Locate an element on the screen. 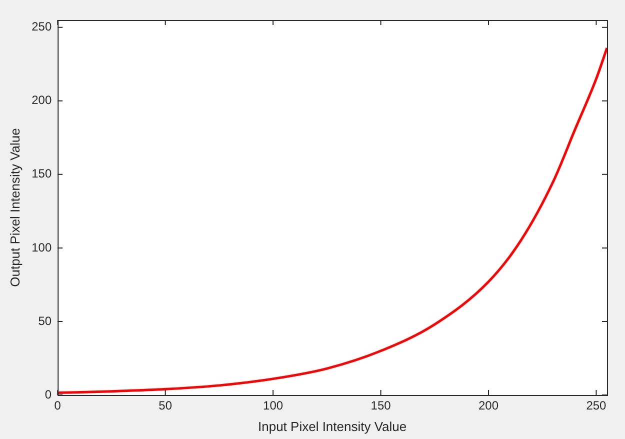 The image size is (625, 439). x-tick-label: 150 is located at coordinates (381, 405).